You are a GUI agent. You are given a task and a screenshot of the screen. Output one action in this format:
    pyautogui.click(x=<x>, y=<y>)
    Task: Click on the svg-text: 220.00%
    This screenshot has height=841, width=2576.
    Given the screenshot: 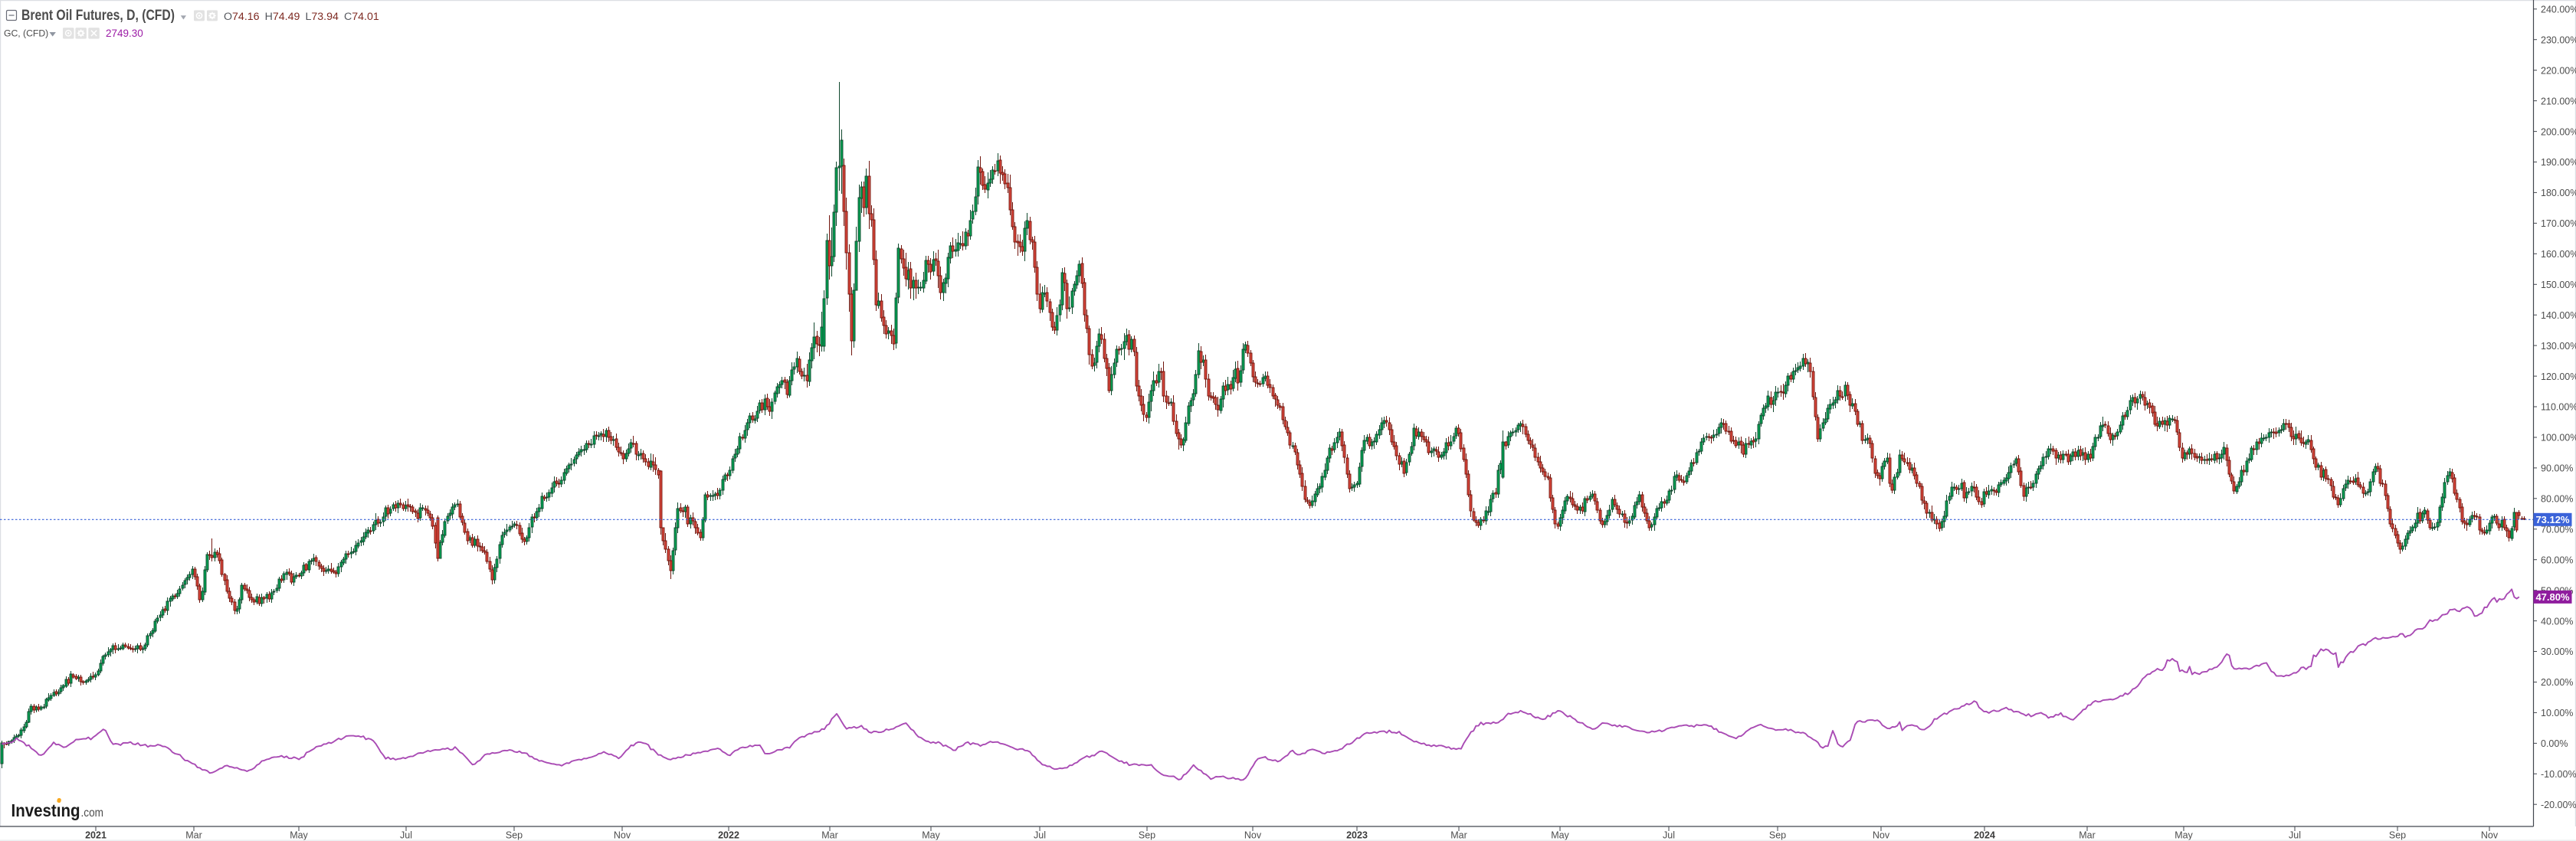 What is the action you would take?
    pyautogui.click(x=2558, y=70)
    